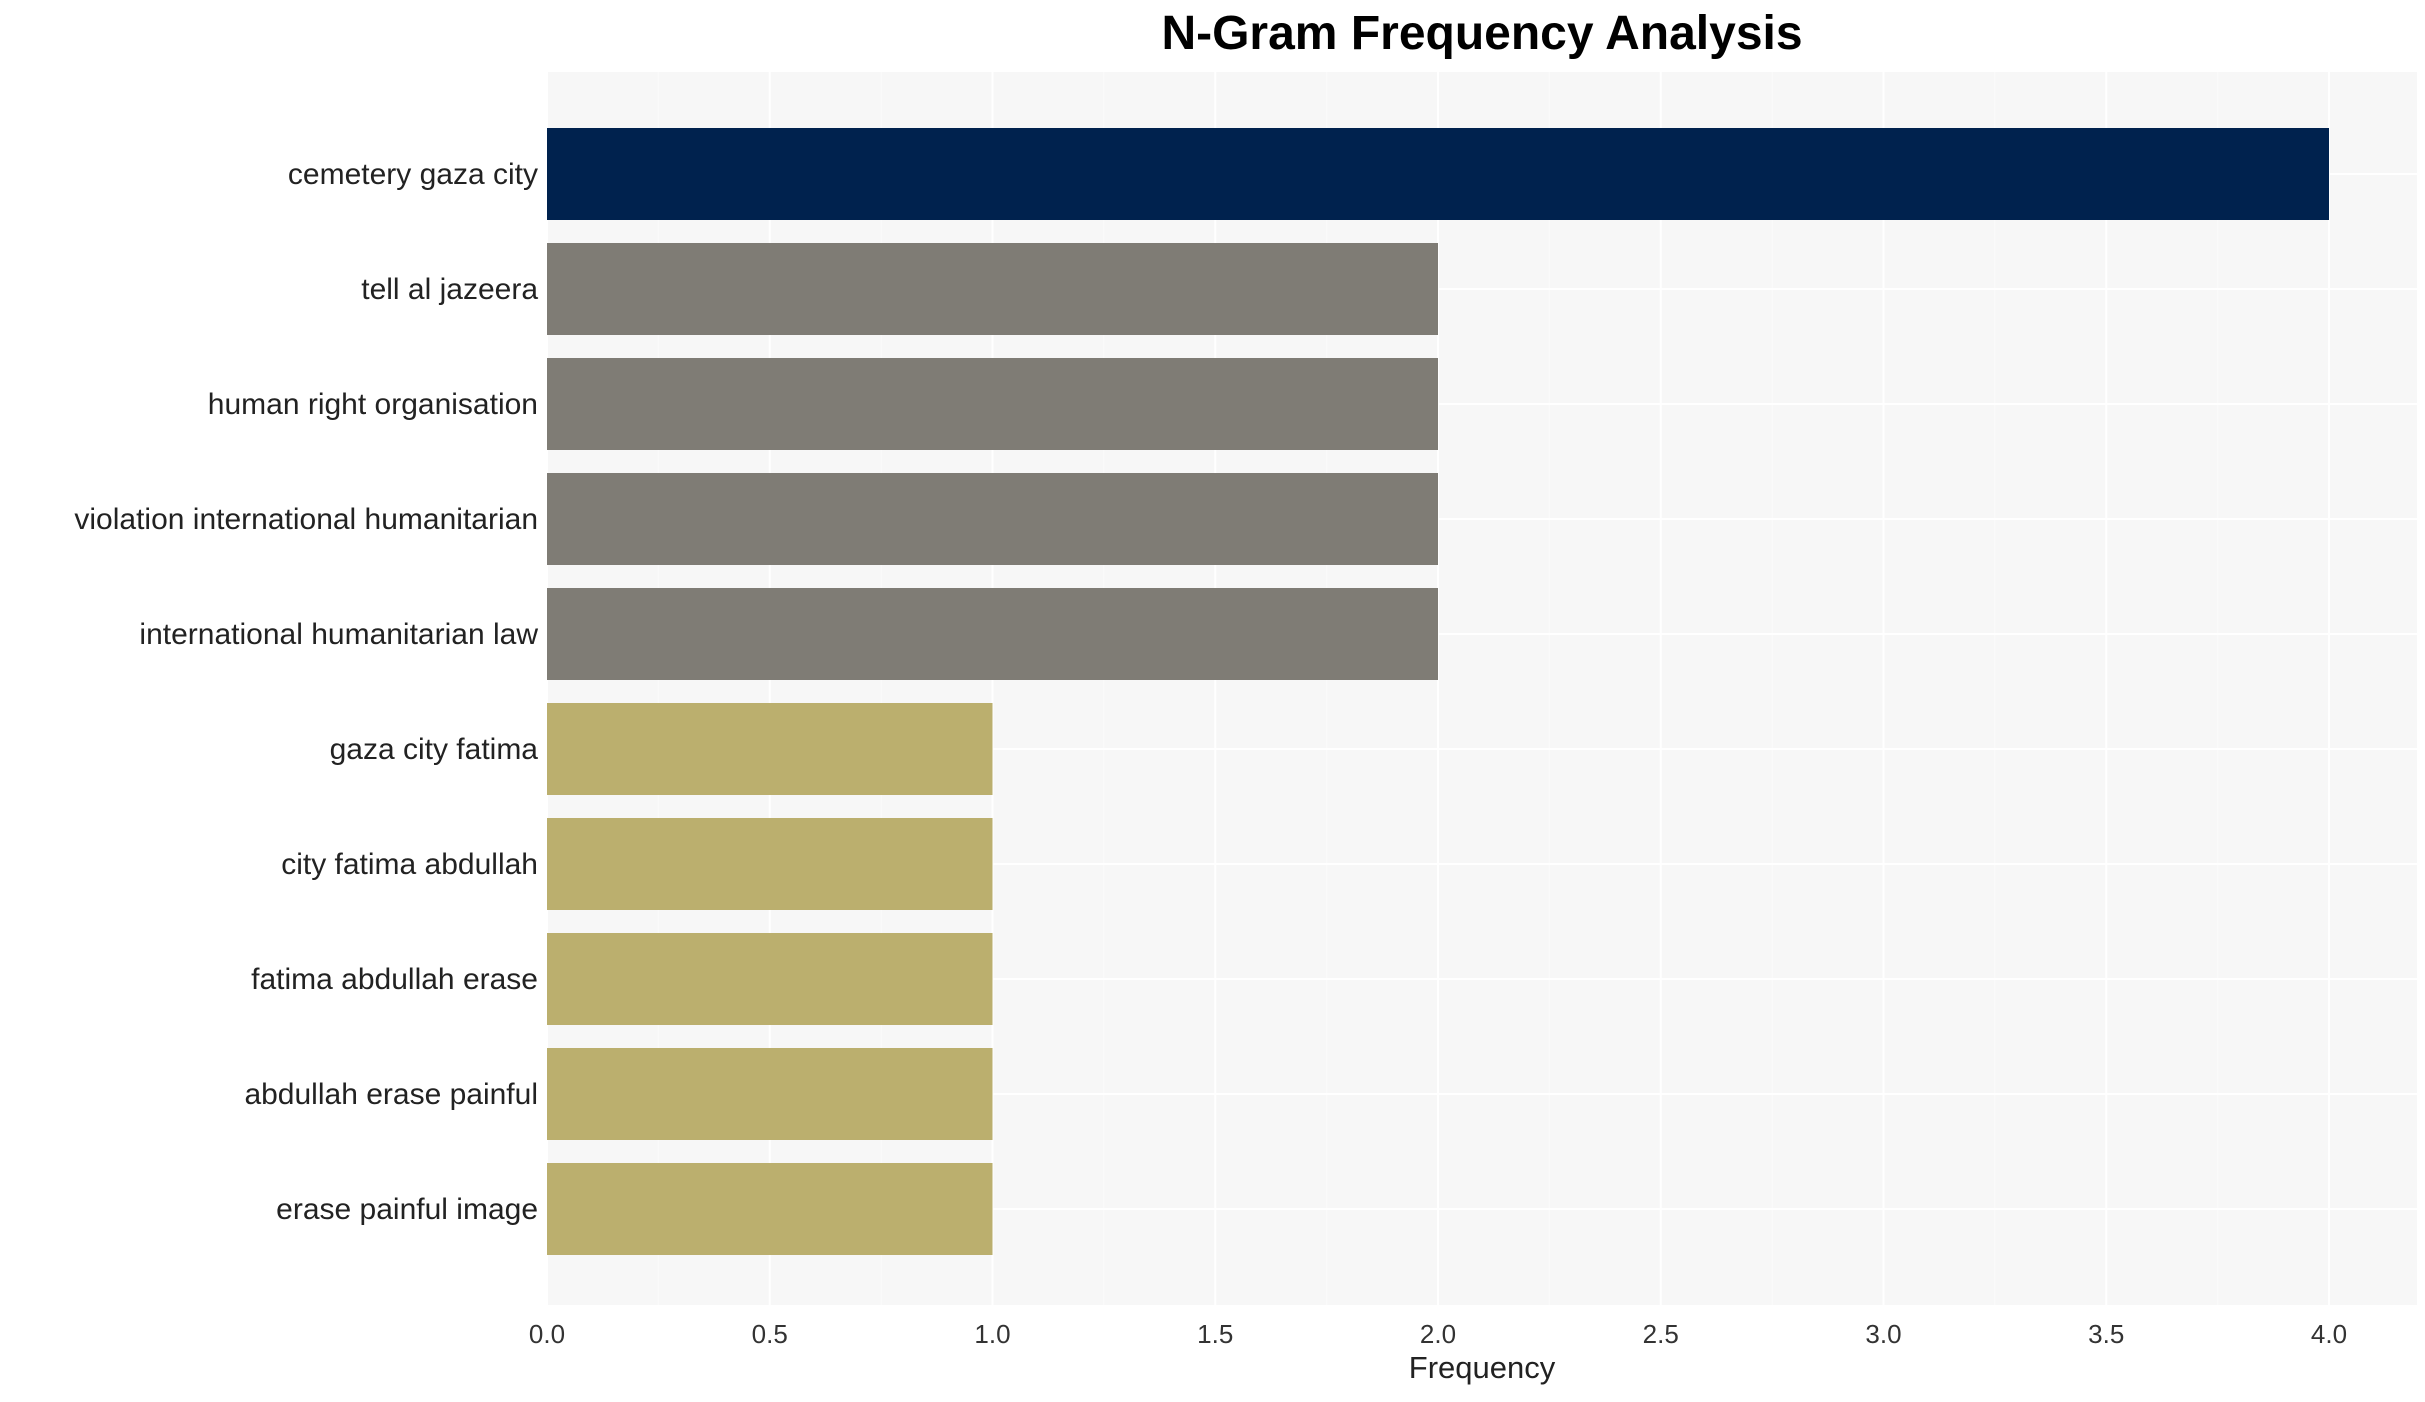  I want to click on x-tick-label: 3.0, so click(1883, 1334).